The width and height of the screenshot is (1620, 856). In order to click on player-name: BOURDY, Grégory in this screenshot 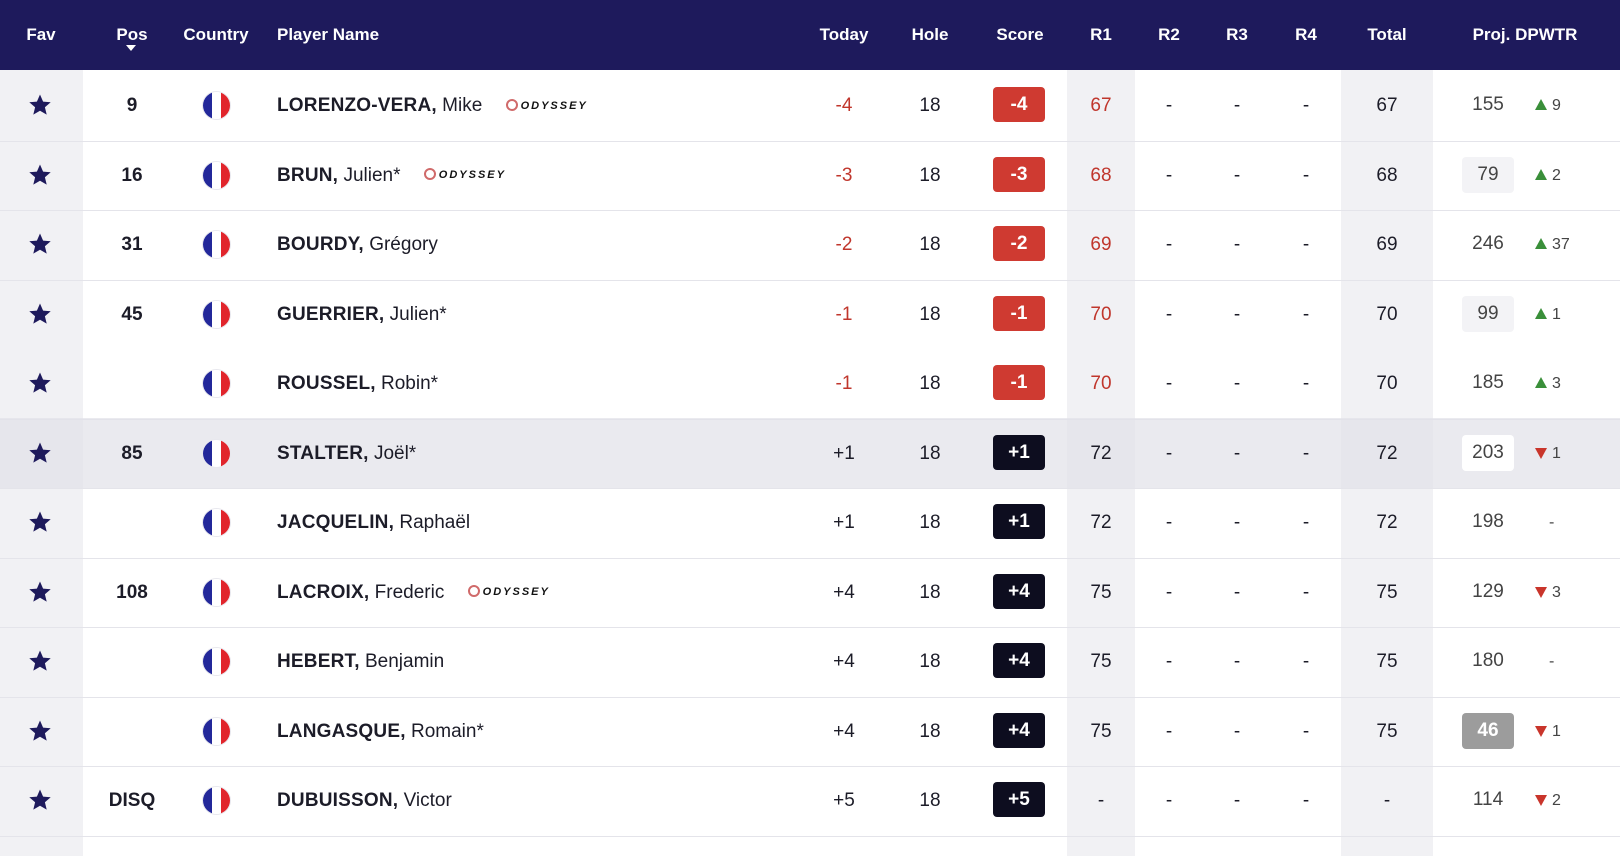, I will do `click(357, 244)`.